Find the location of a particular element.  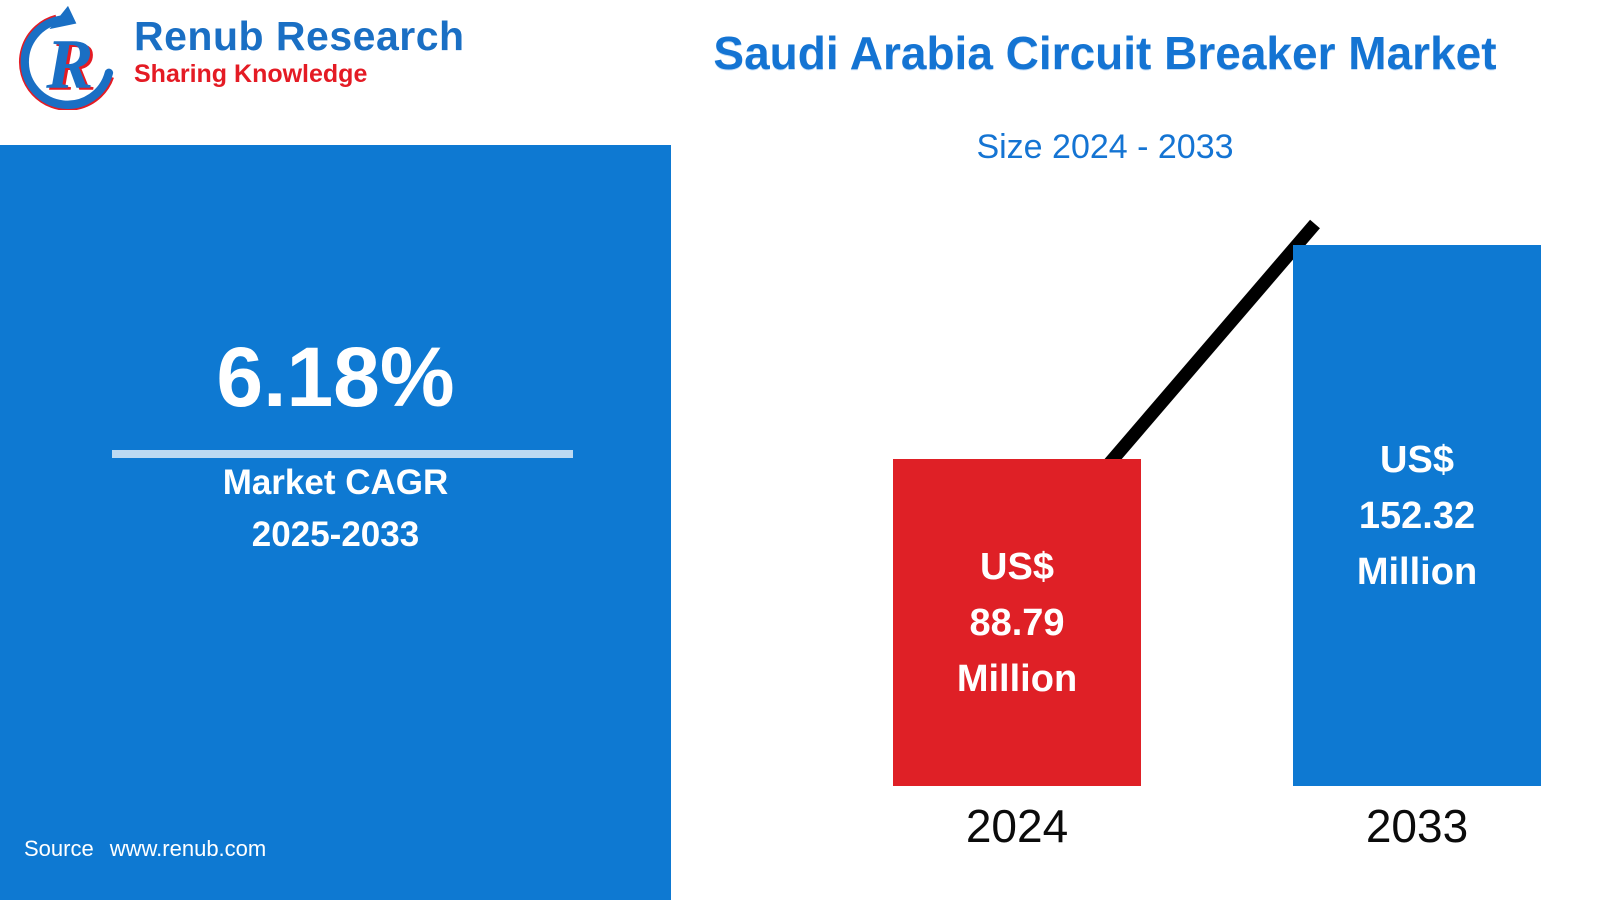

bar-2024-label-unit: Million is located at coordinates (1017, 678).